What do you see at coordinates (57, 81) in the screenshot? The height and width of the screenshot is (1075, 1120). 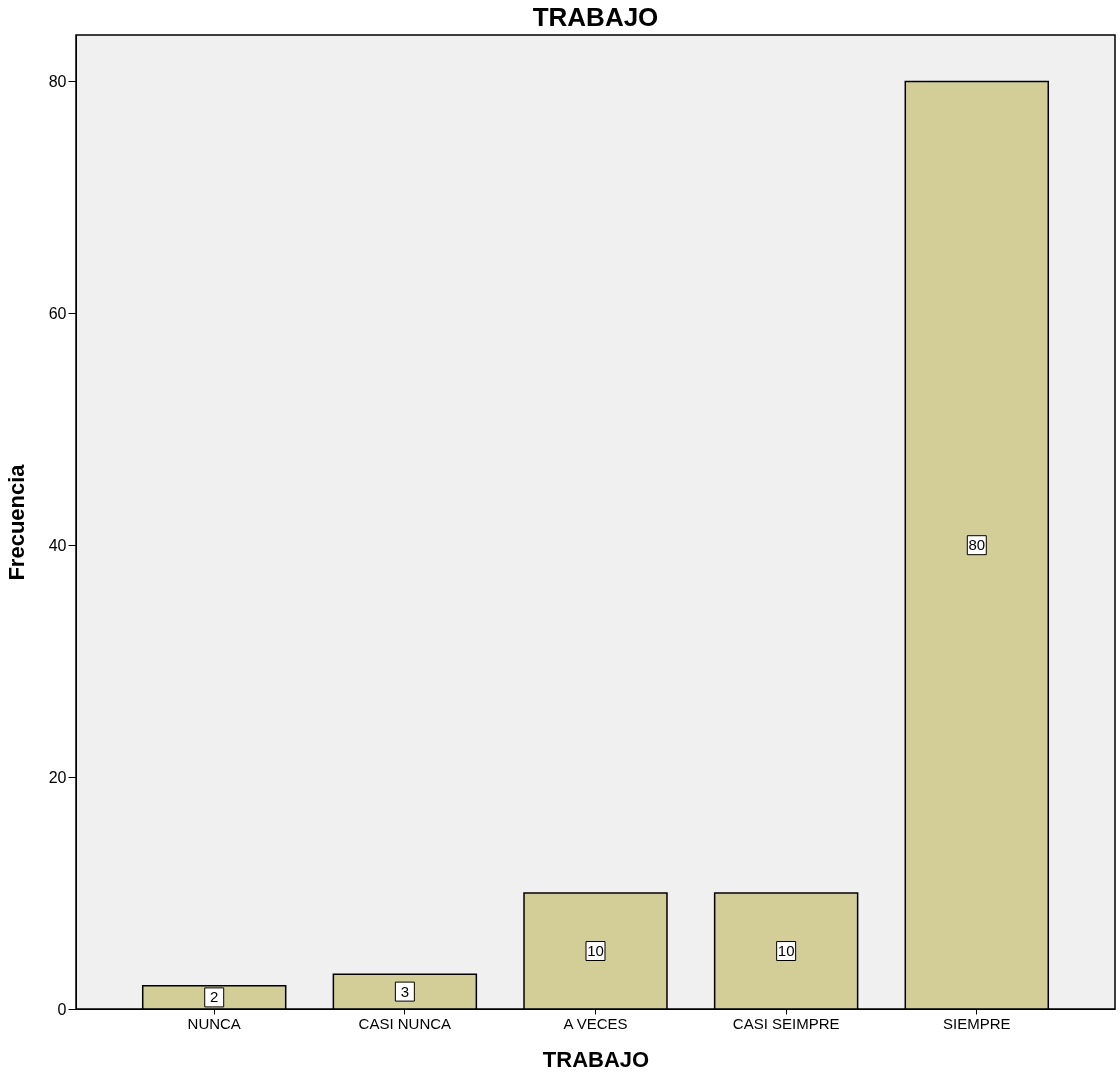 I see `y-tick-label: 80` at bounding box center [57, 81].